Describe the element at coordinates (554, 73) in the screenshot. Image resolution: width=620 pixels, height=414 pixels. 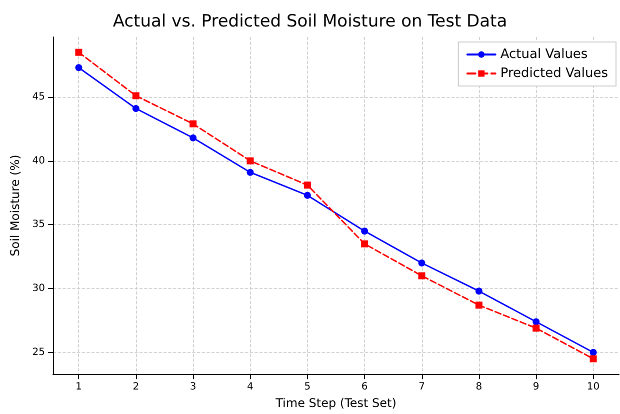
I see `legend-label: Predicted Values` at that location.